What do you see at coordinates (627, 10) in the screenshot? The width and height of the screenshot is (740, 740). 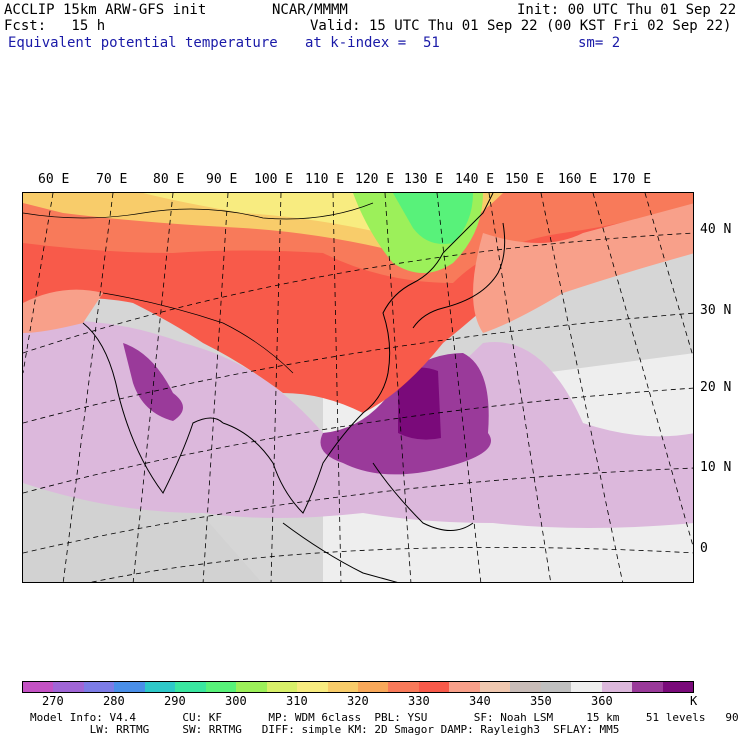 I see `init-time: Init: 00 UTC Thu 01 Sep 22` at bounding box center [627, 10].